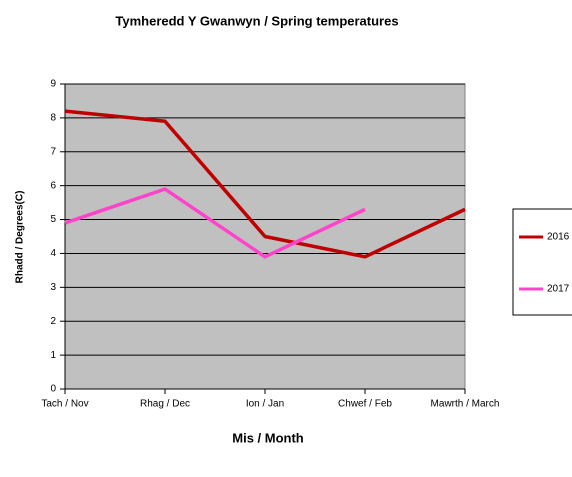 The height and width of the screenshot is (477, 572). I want to click on y-tick-label: 4, so click(53, 253).